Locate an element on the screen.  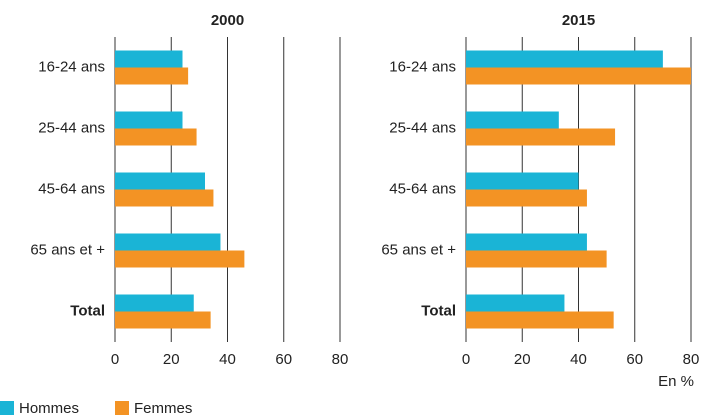
legend-label: Hommes is located at coordinates (49, 408).